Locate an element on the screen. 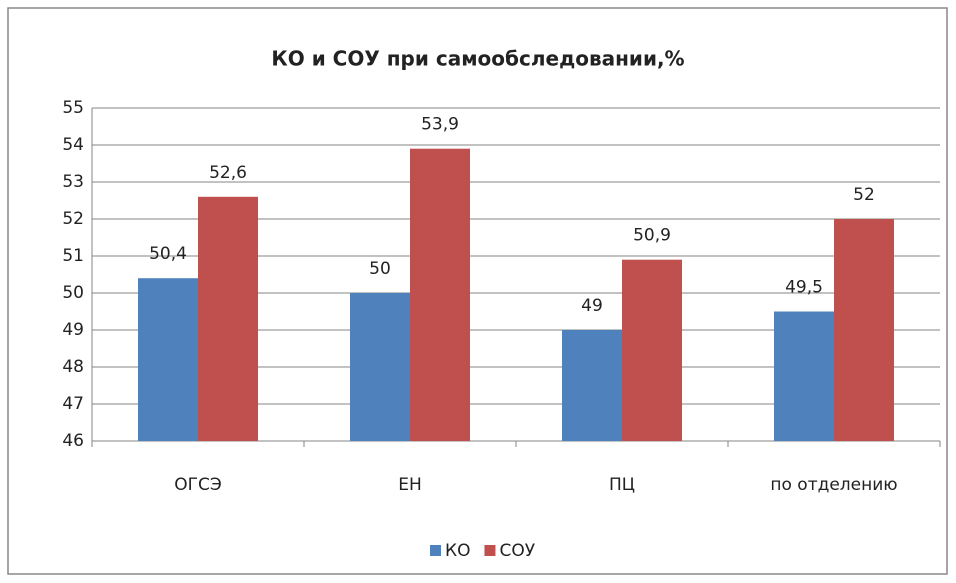 The height and width of the screenshot is (583, 956). y-tick-label: 47 is located at coordinates (73, 404).